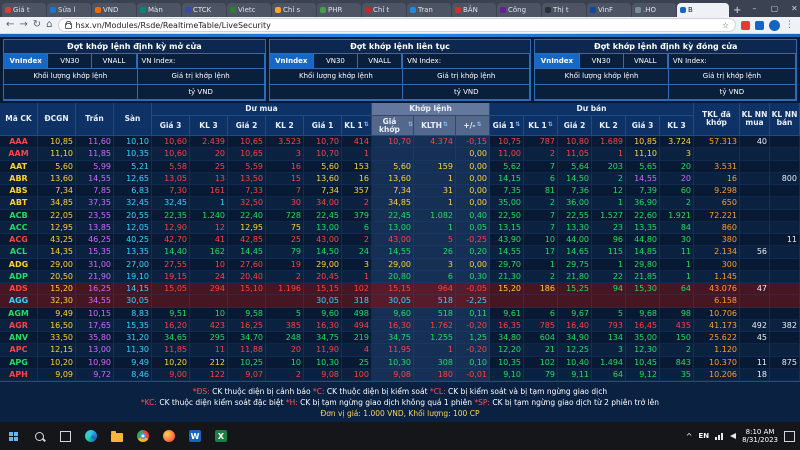 The image size is (800, 450). What do you see at coordinates (249, 10) in the screenshot?
I see `browser-tab: Vietc` at bounding box center [249, 10].